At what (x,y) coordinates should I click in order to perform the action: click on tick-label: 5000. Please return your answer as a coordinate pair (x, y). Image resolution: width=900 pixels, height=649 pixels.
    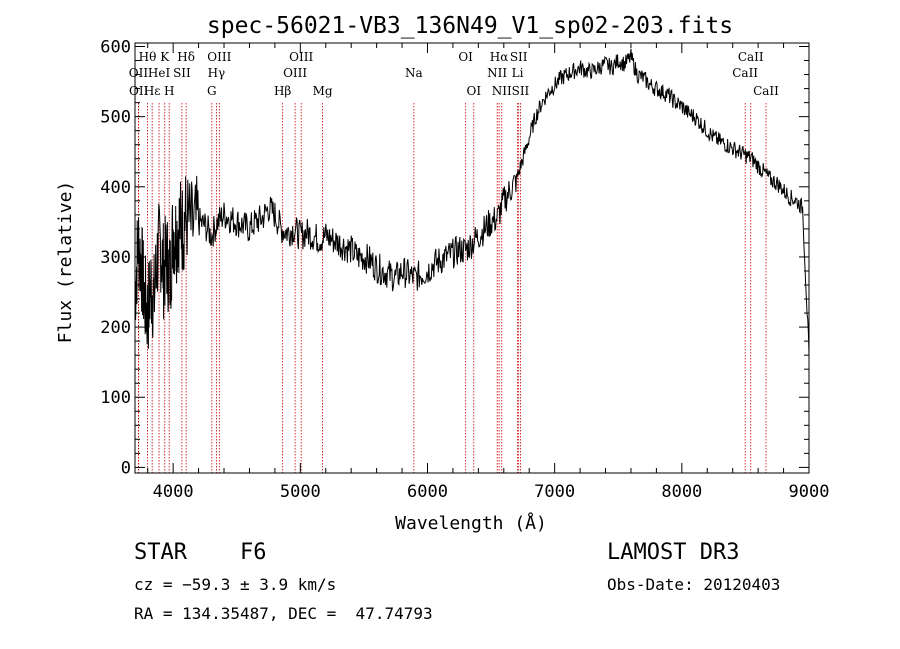
    Looking at the image, I should click on (300, 492).